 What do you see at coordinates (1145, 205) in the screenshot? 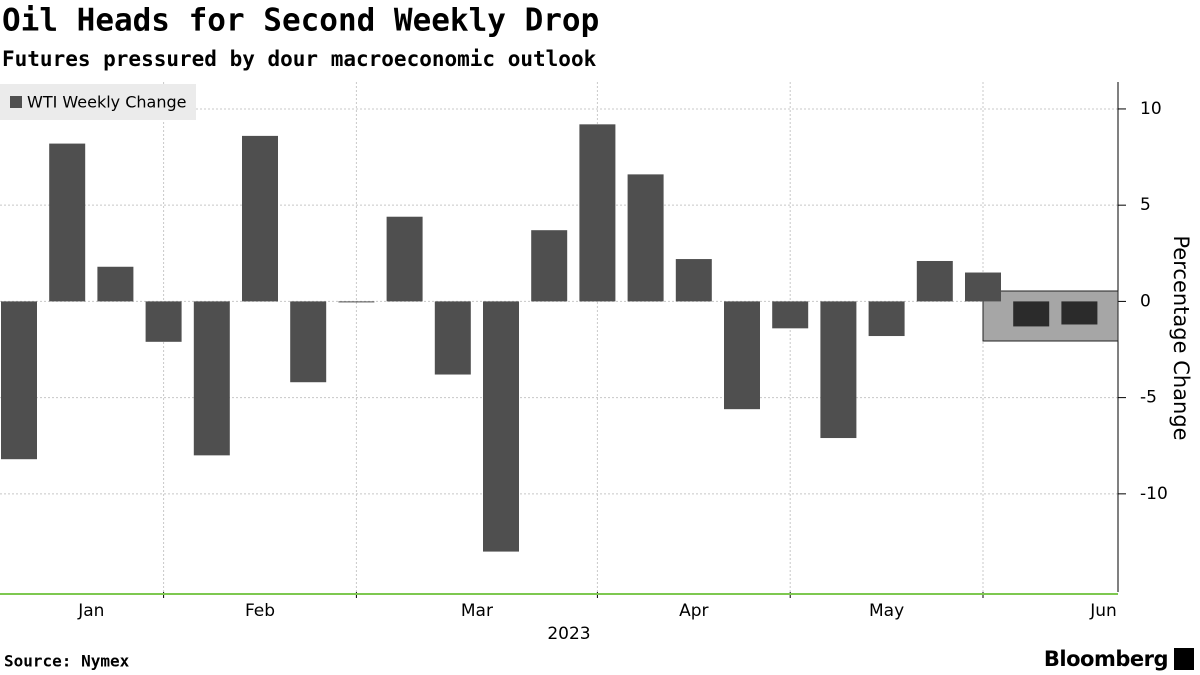
I see `y-tick-label: 5` at bounding box center [1145, 205].